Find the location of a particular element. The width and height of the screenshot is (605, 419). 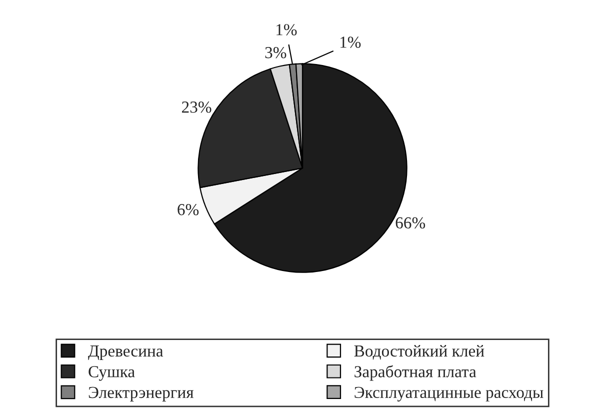

legend-label: Эксплуатацинные расходы is located at coordinates (449, 394).